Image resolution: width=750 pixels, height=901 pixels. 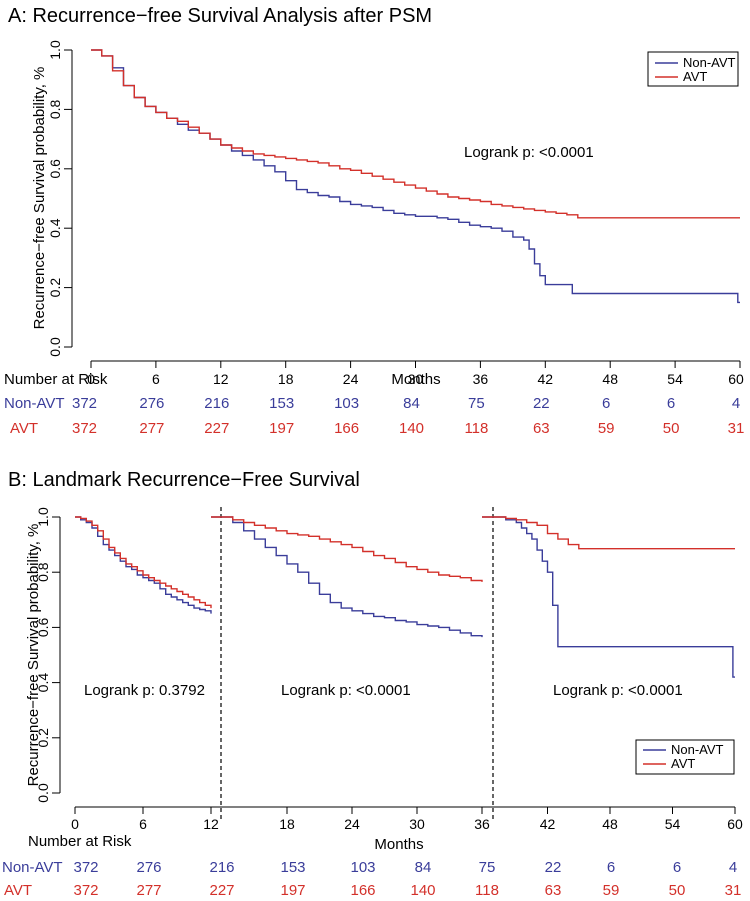 What do you see at coordinates (482, 824) in the screenshot?
I see `panel-b-xtick-label: 36` at bounding box center [482, 824].